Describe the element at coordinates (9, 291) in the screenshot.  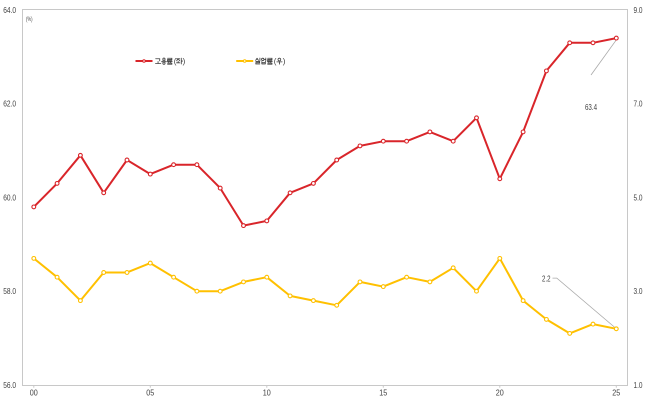
I see `svg-text: 58.0` at that location.